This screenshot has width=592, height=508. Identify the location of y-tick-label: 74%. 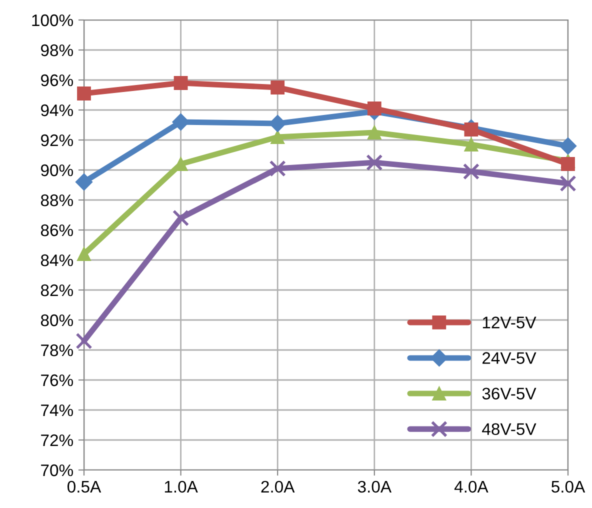
(57, 410).